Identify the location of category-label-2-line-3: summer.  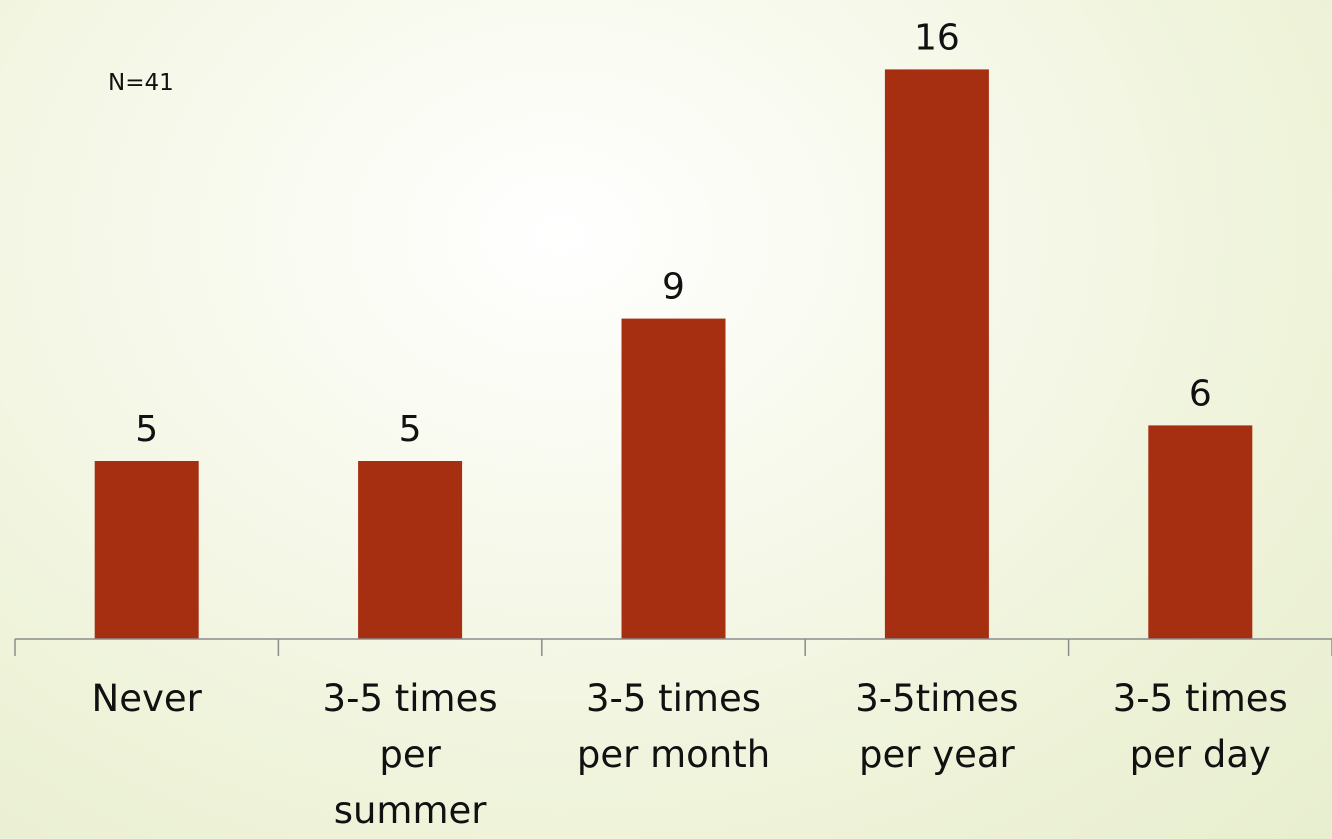
(411, 810).